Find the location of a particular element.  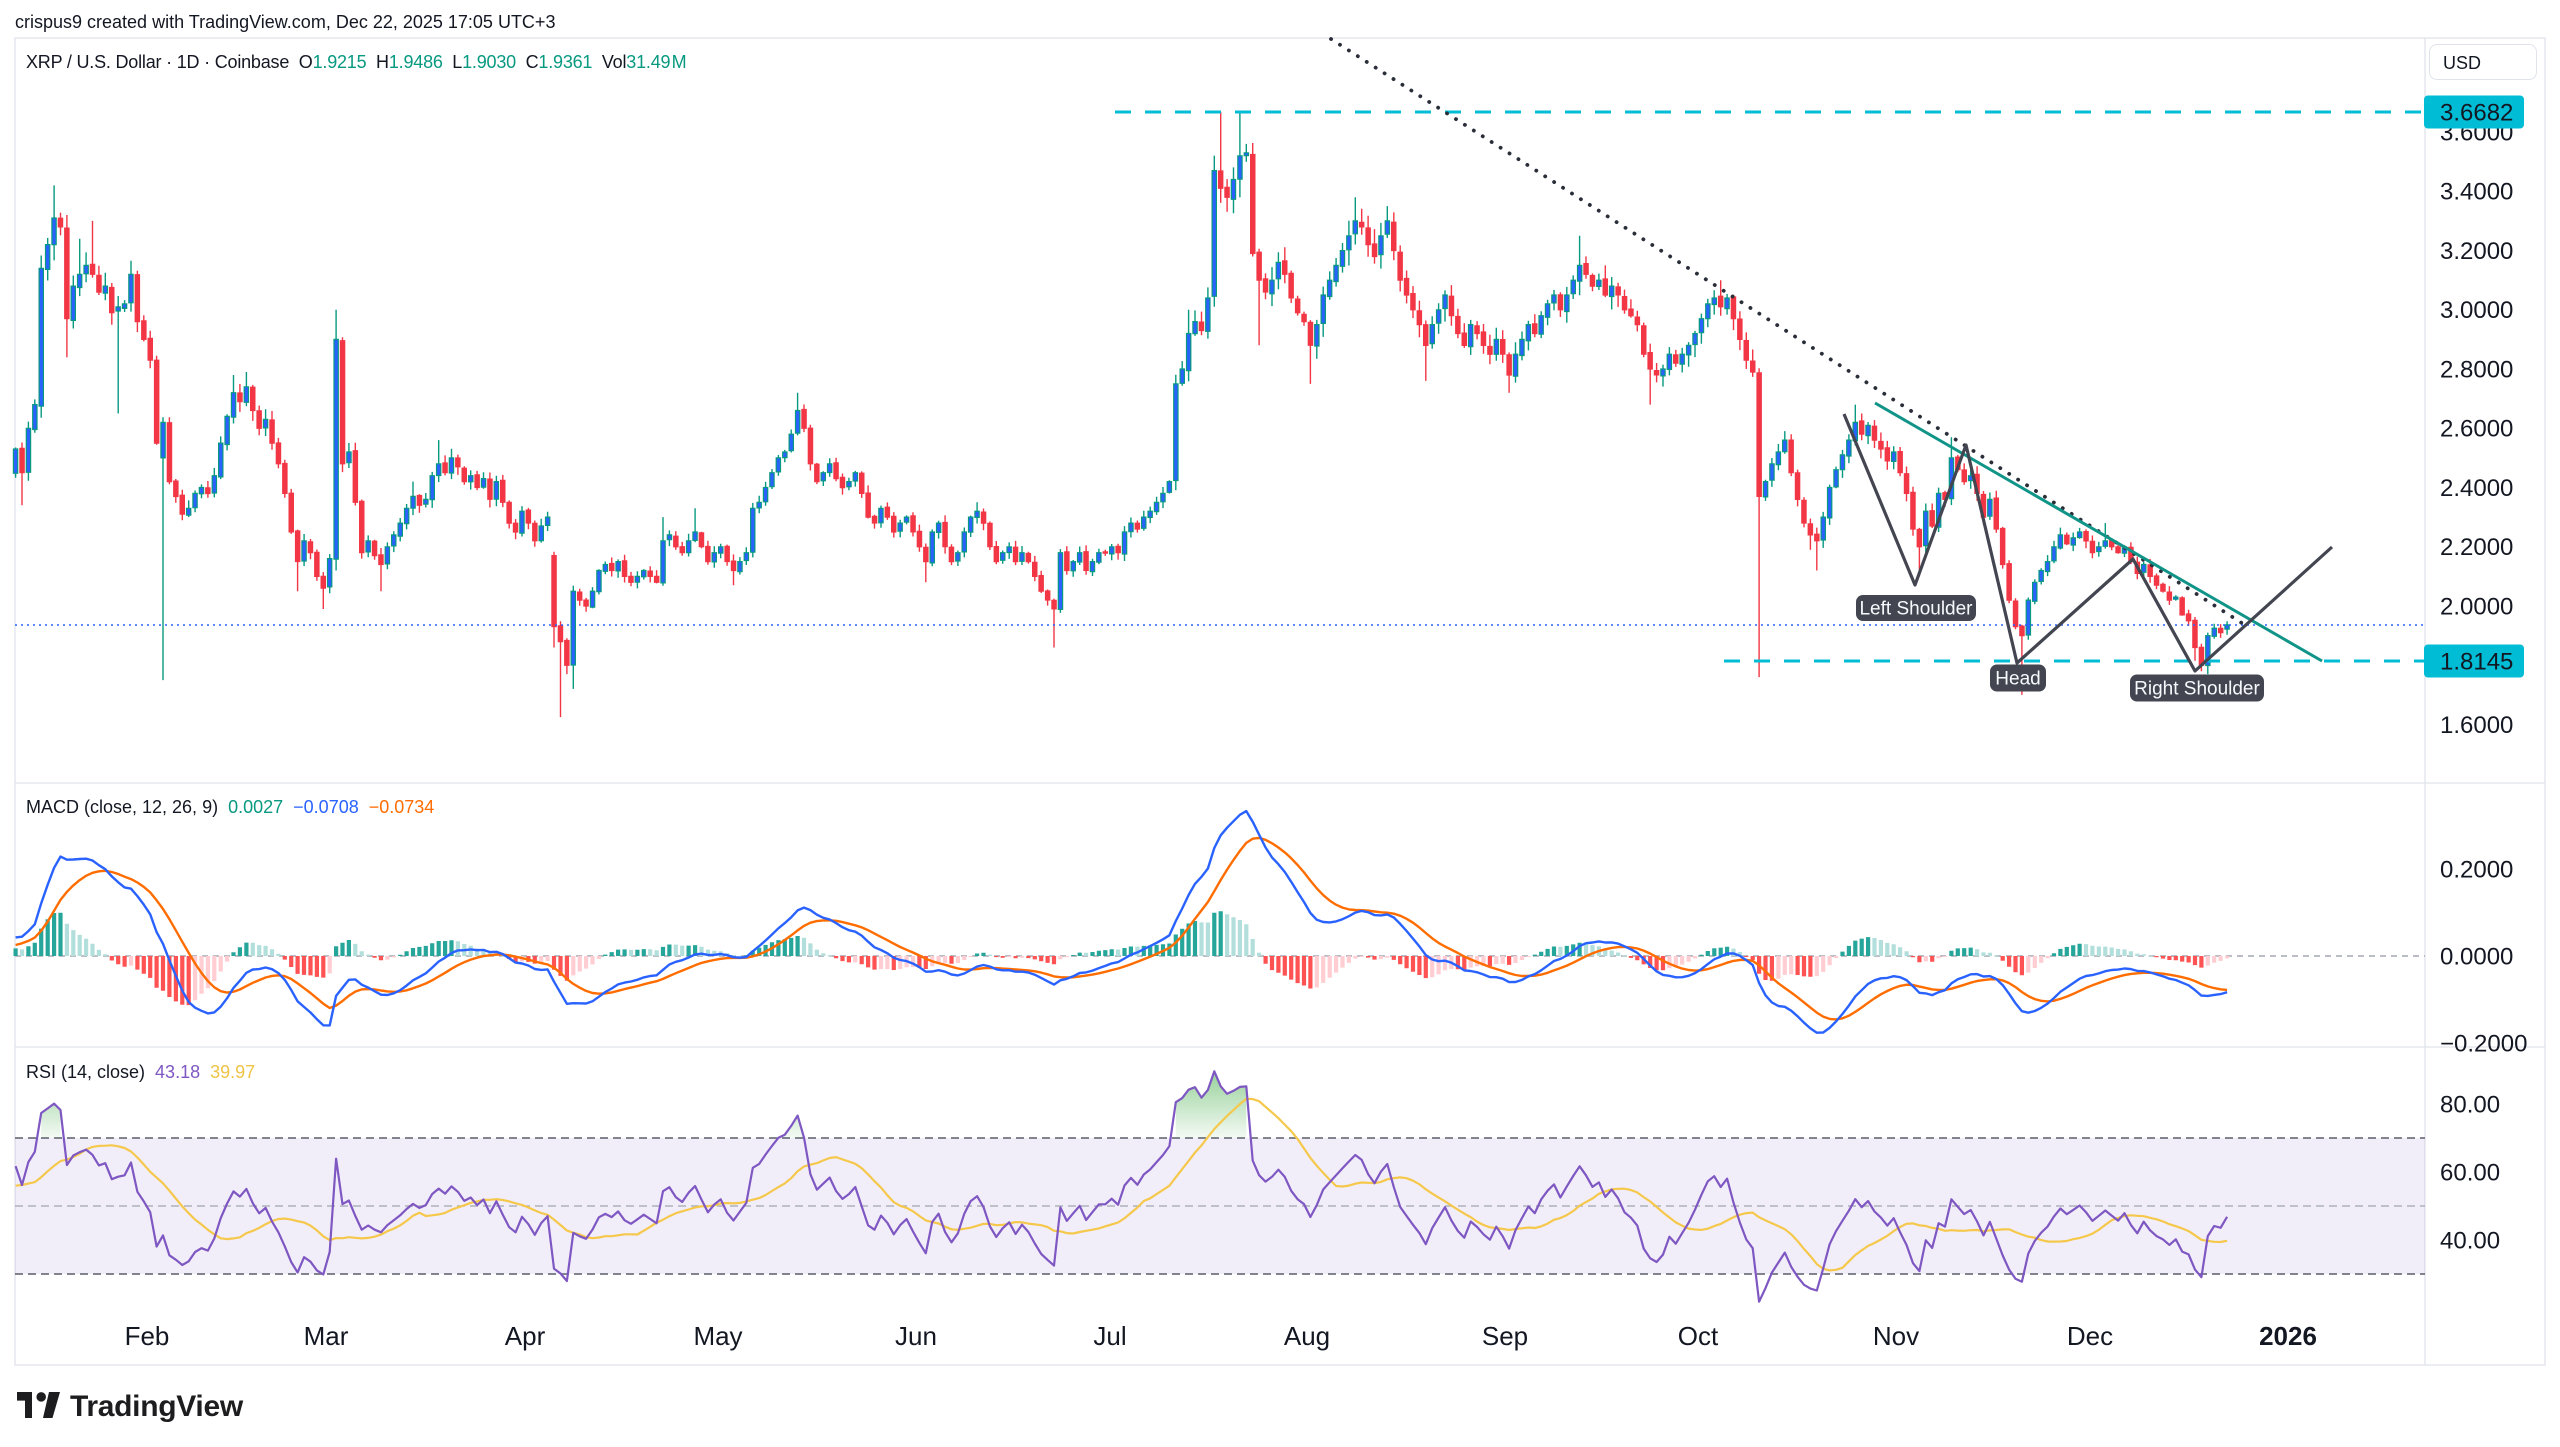

svg-text: Right Shoulder is located at coordinates (2197, 689).